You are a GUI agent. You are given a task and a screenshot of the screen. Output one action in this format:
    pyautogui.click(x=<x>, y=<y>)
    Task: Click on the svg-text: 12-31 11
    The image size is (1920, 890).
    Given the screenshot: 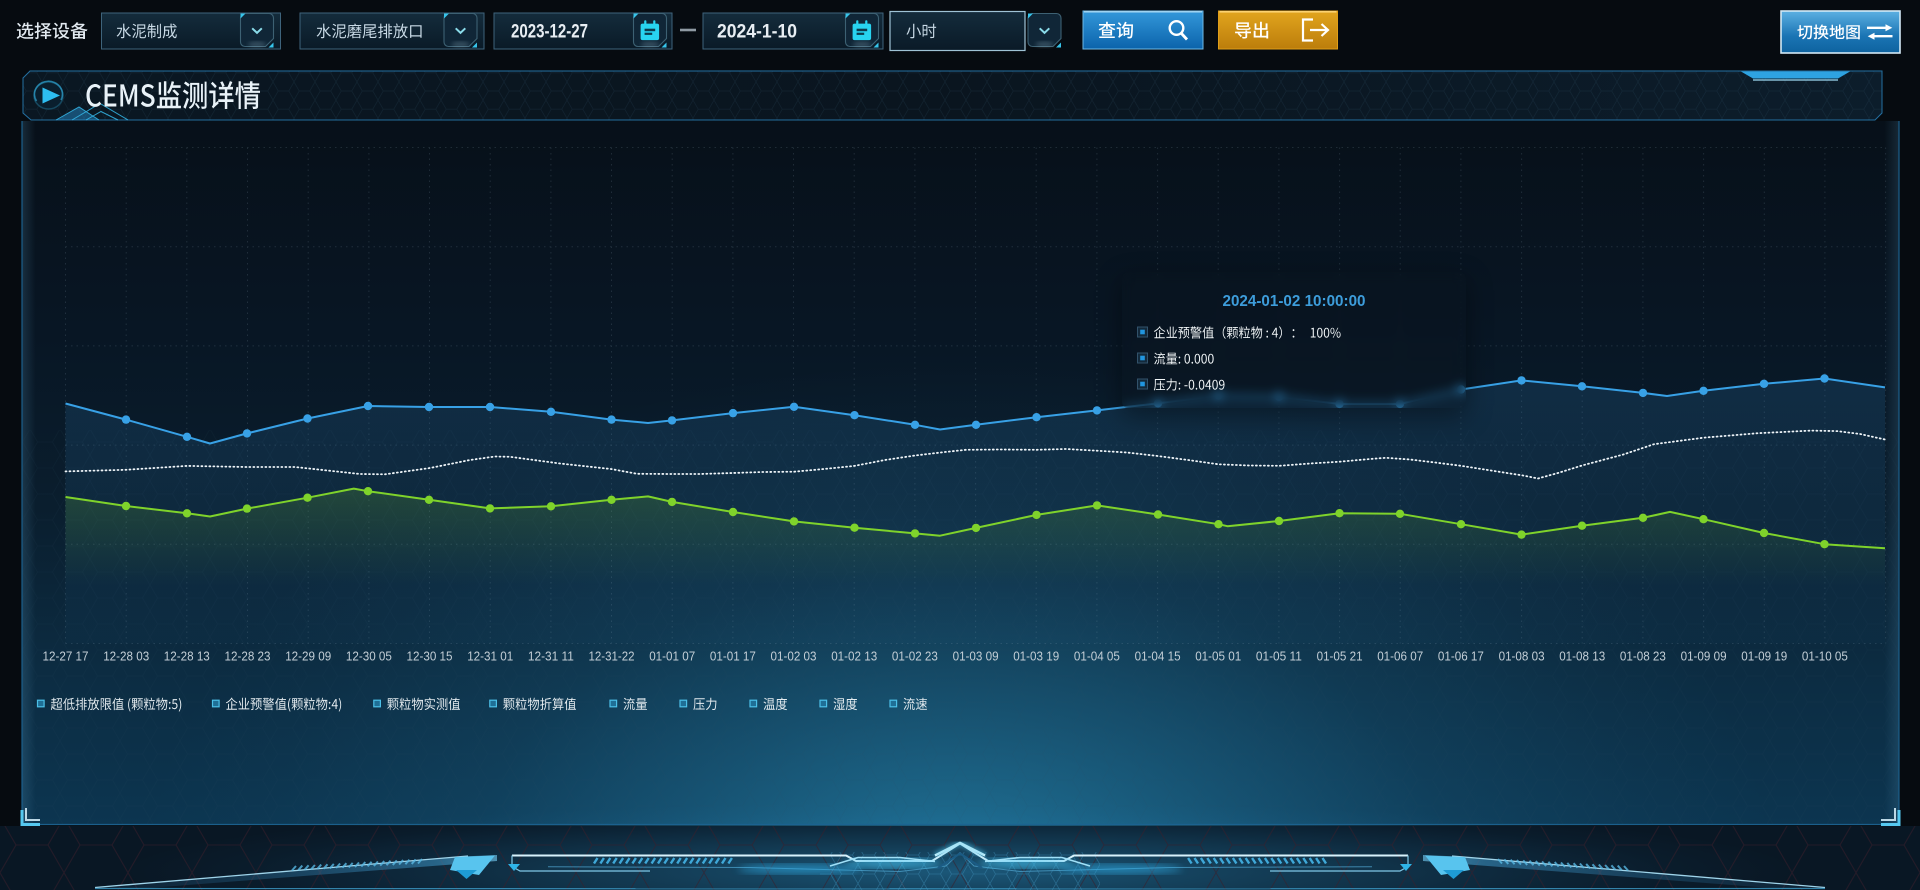 What is the action you would take?
    pyautogui.click(x=551, y=656)
    